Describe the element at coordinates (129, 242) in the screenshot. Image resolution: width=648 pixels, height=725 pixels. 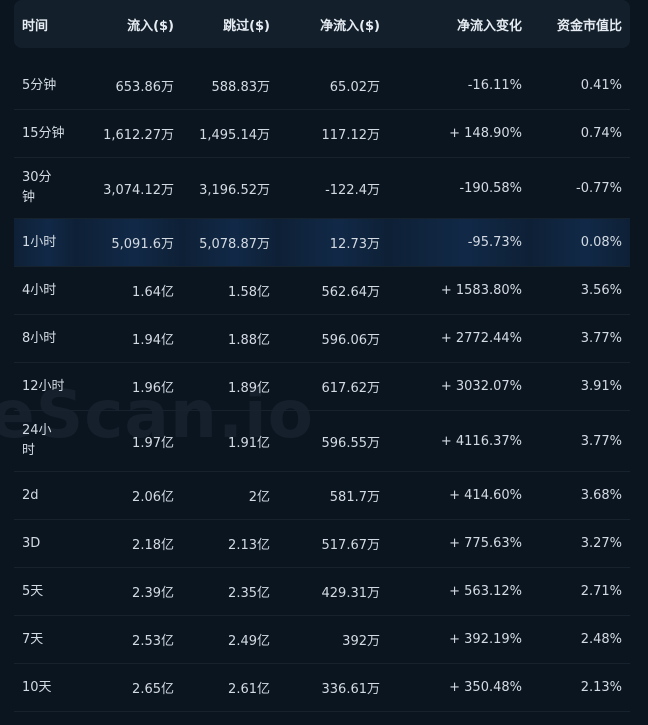
I see `cell-inflow: 5,091.6万` at that location.